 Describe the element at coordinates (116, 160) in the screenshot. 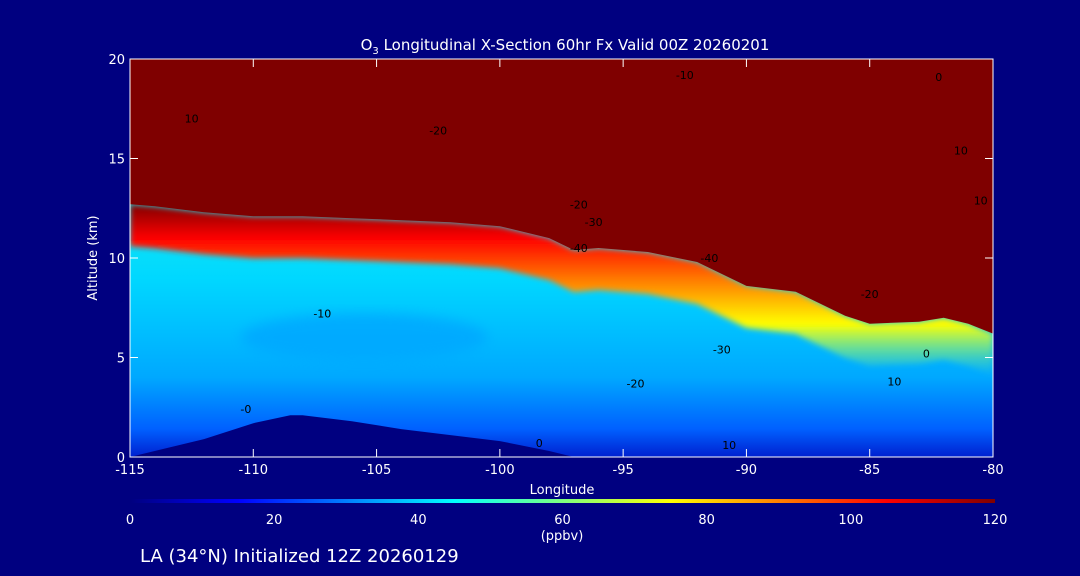

I see `y-tick-label: 15` at that location.